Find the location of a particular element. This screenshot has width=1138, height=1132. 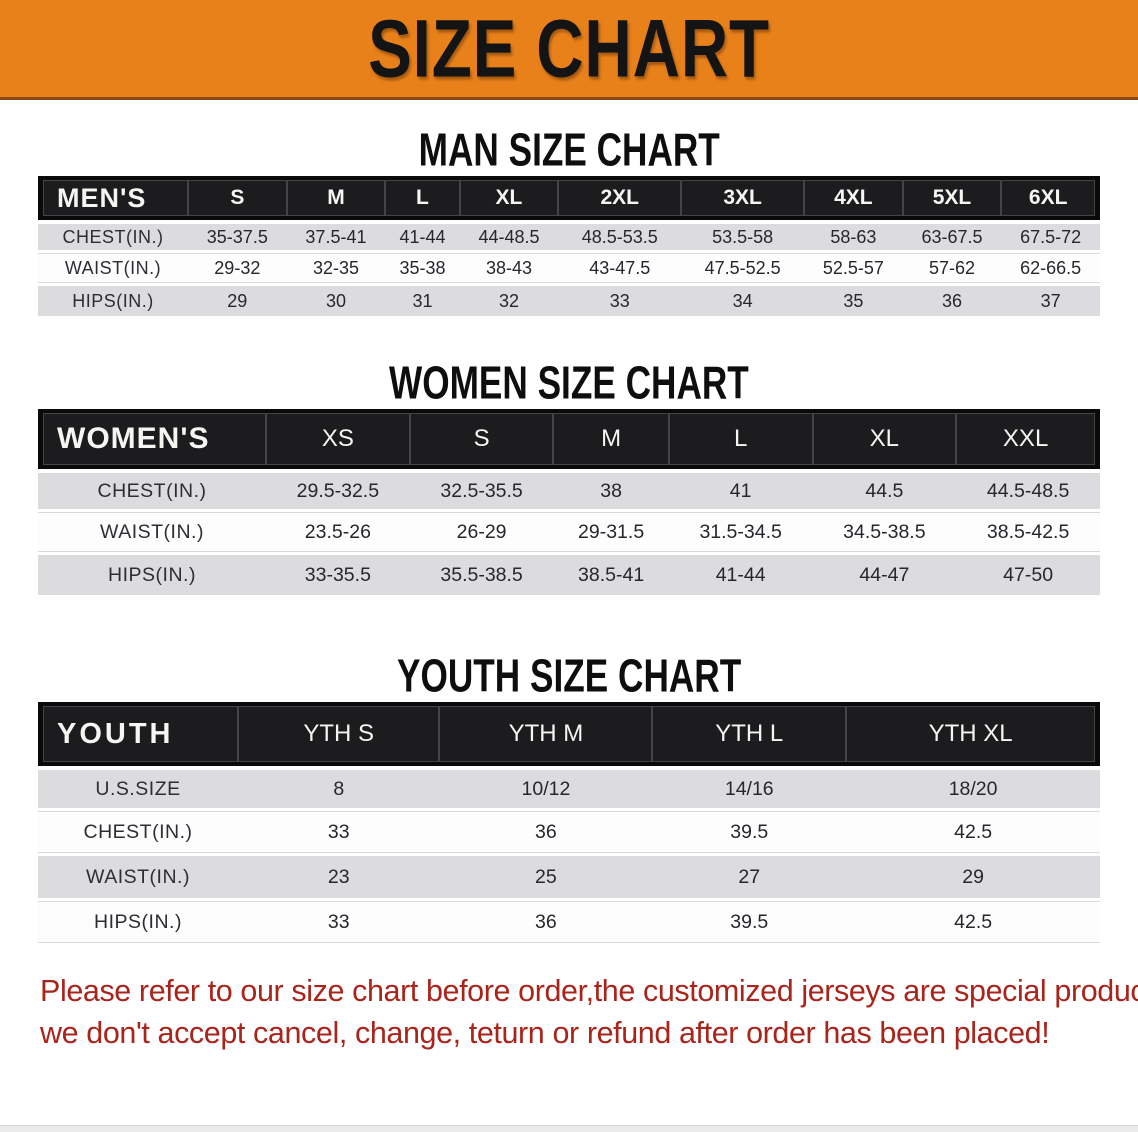

size-cell: 34.5-38.5 is located at coordinates (884, 533).